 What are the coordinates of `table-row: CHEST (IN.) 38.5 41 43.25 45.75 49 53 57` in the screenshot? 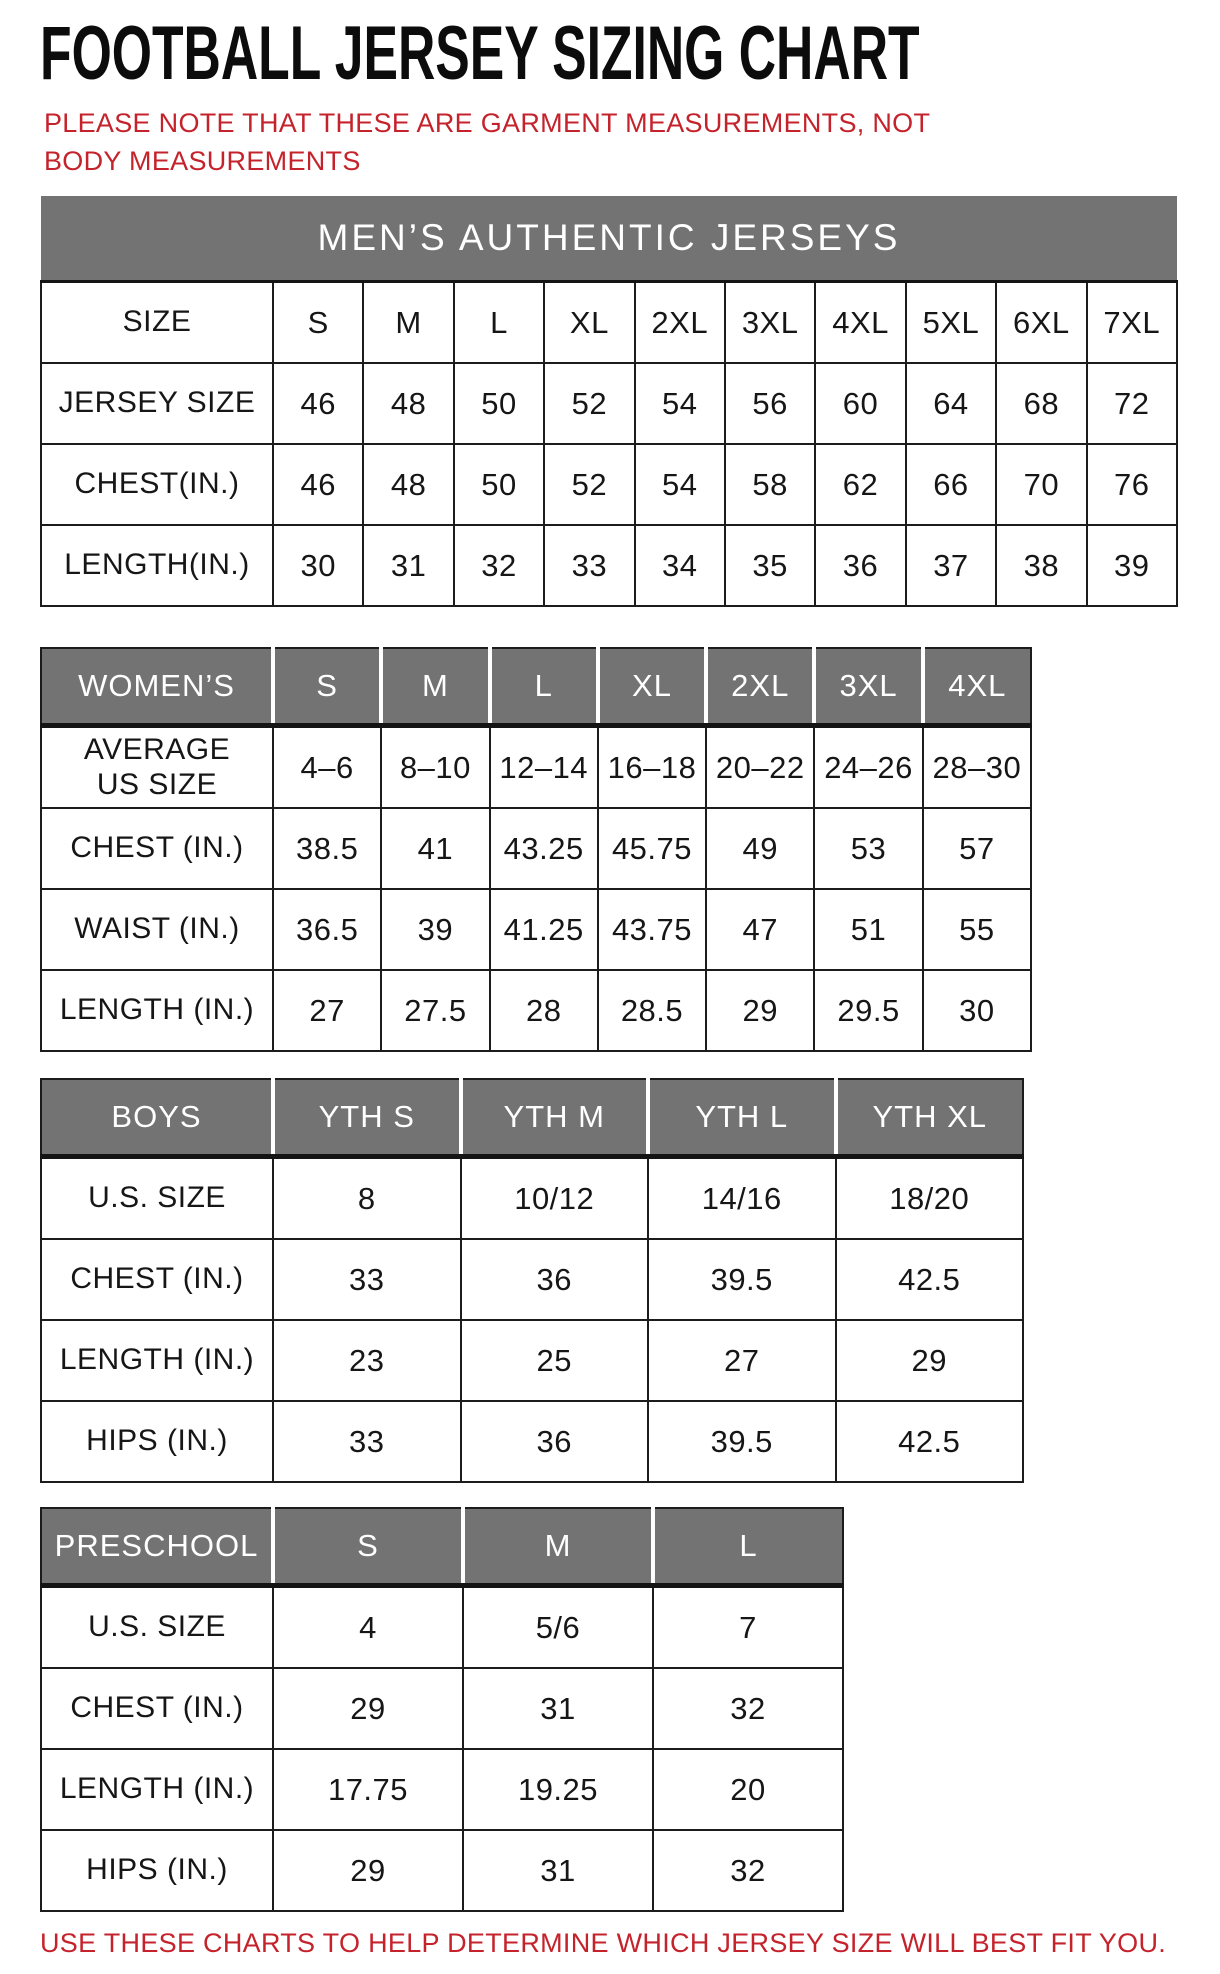 It's located at (536, 848).